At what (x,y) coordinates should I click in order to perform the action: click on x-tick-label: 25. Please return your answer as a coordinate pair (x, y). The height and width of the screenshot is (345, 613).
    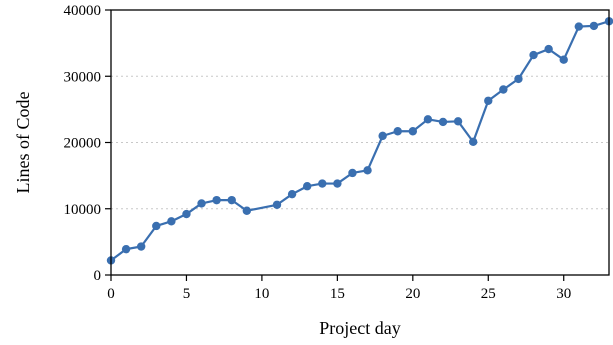
    Looking at the image, I should click on (488, 294).